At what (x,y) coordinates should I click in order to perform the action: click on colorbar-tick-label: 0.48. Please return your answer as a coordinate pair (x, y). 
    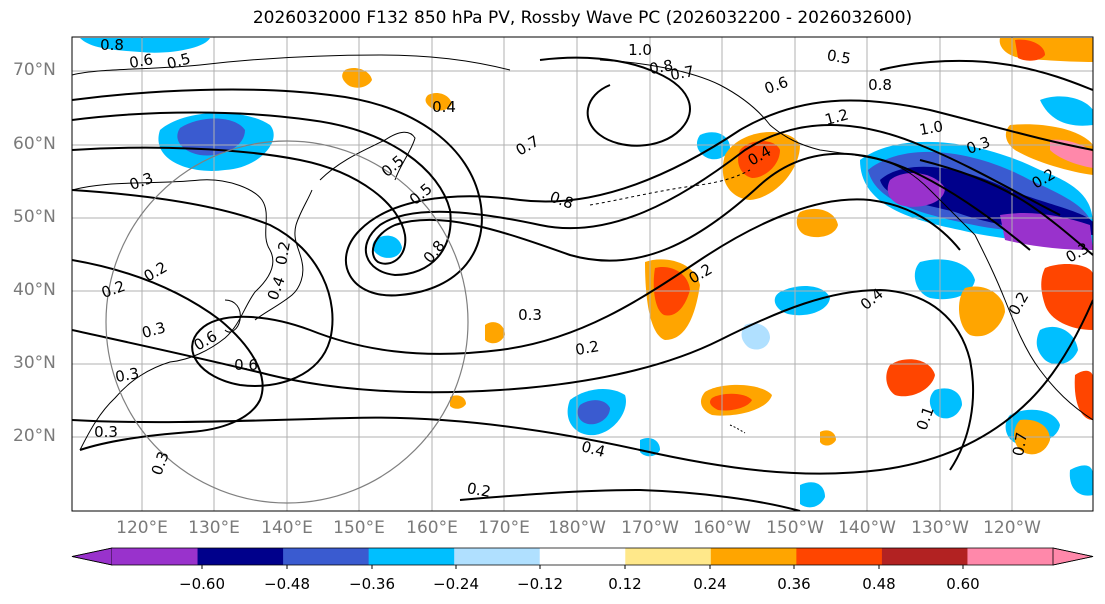
    Looking at the image, I should click on (879, 584).